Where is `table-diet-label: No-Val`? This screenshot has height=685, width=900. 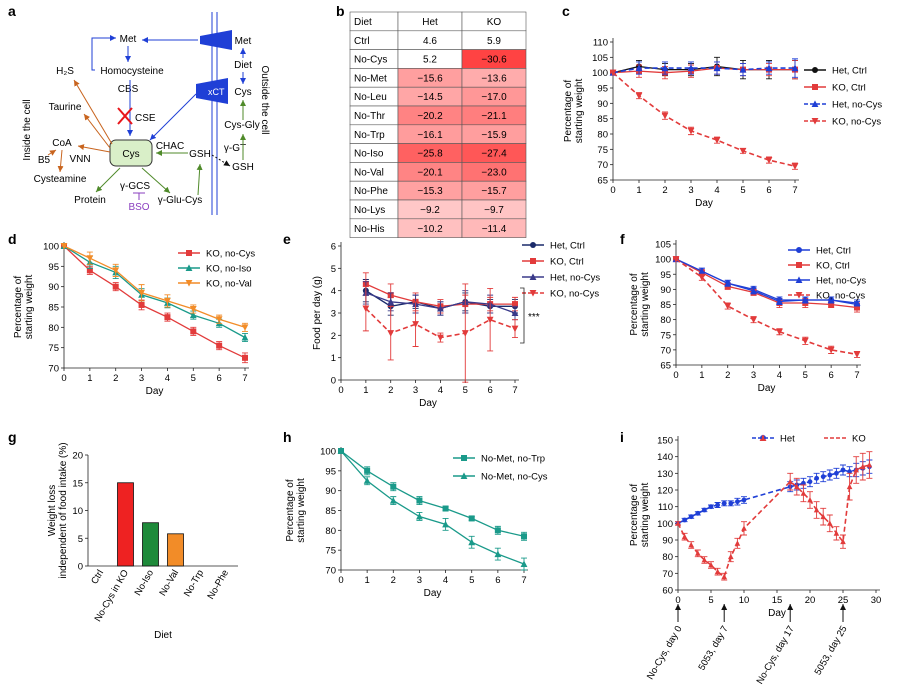 table-diet-label: No-Val is located at coordinates (369, 172).